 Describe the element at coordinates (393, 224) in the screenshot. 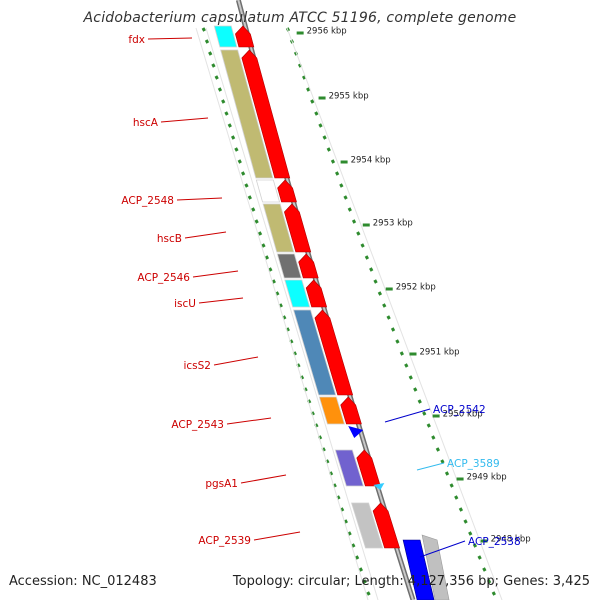

I see `scale-label: 2953 kbp` at that location.